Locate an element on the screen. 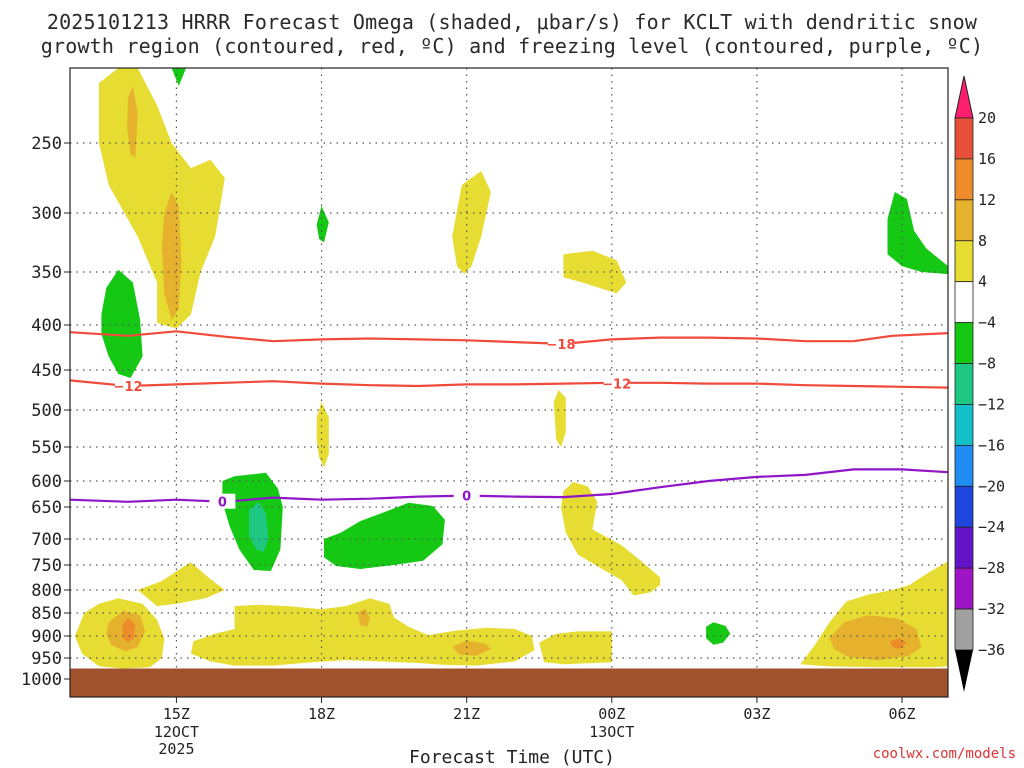 Image resolution: width=1024 pixels, height=768 pixels. y-tick-label-650: 650 is located at coordinates (46, 508).